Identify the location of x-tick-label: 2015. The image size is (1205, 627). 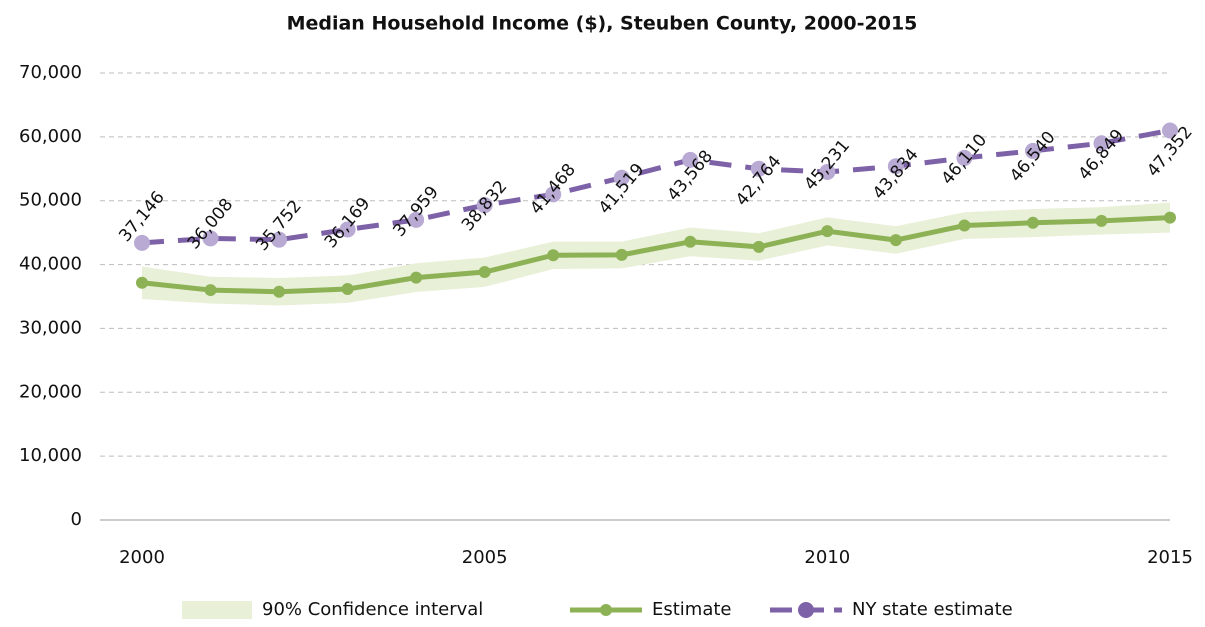
(1170, 557).